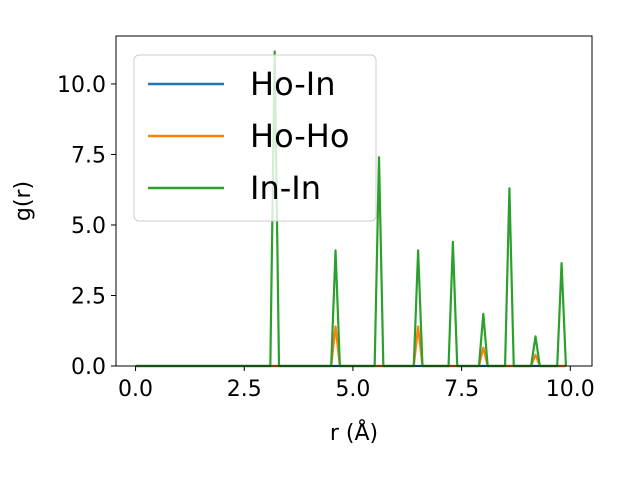  I want to click on legend-label-in-in: In-In, so click(285, 188).